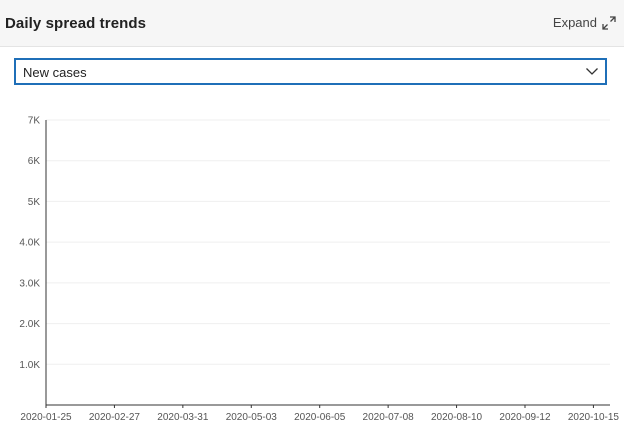  What do you see at coordinates (46, 417) in the screenshot?
I see `x-tick-label: 2020-01-25` at bounding box center [46, 417].